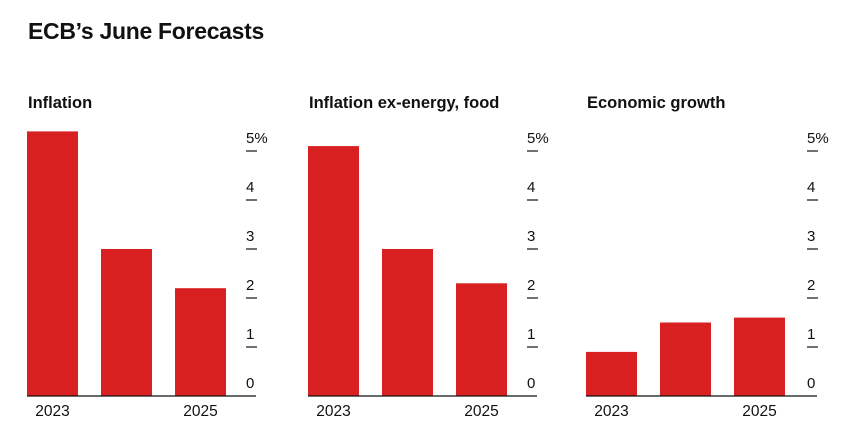 The image size is (854, 435). What do you see at coordinates (656, 103) in the screenshot?
I see `panel-title: Economic growth` at bounding box center [656, 103].